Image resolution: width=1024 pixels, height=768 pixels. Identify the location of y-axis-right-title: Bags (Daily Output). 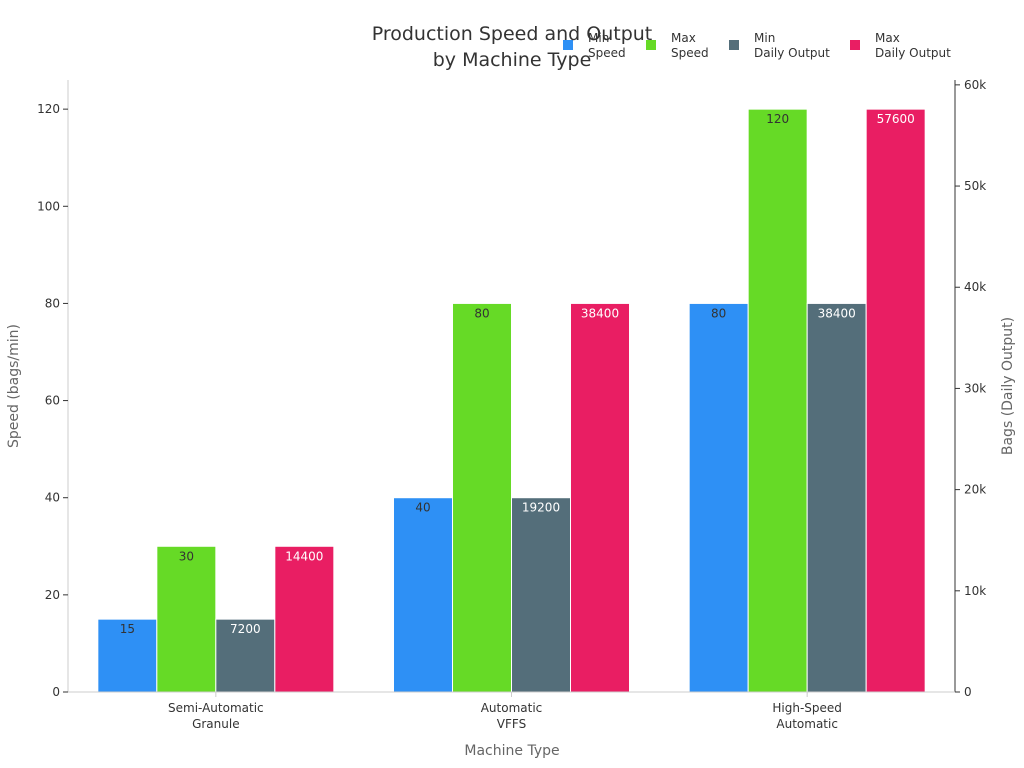
(1008, 386).